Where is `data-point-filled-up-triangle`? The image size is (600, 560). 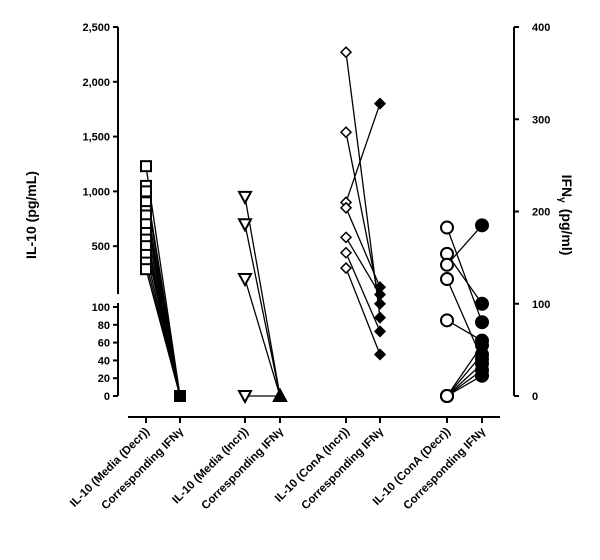 data-point-filled-up-triangle is located at coordinates (280, 394).